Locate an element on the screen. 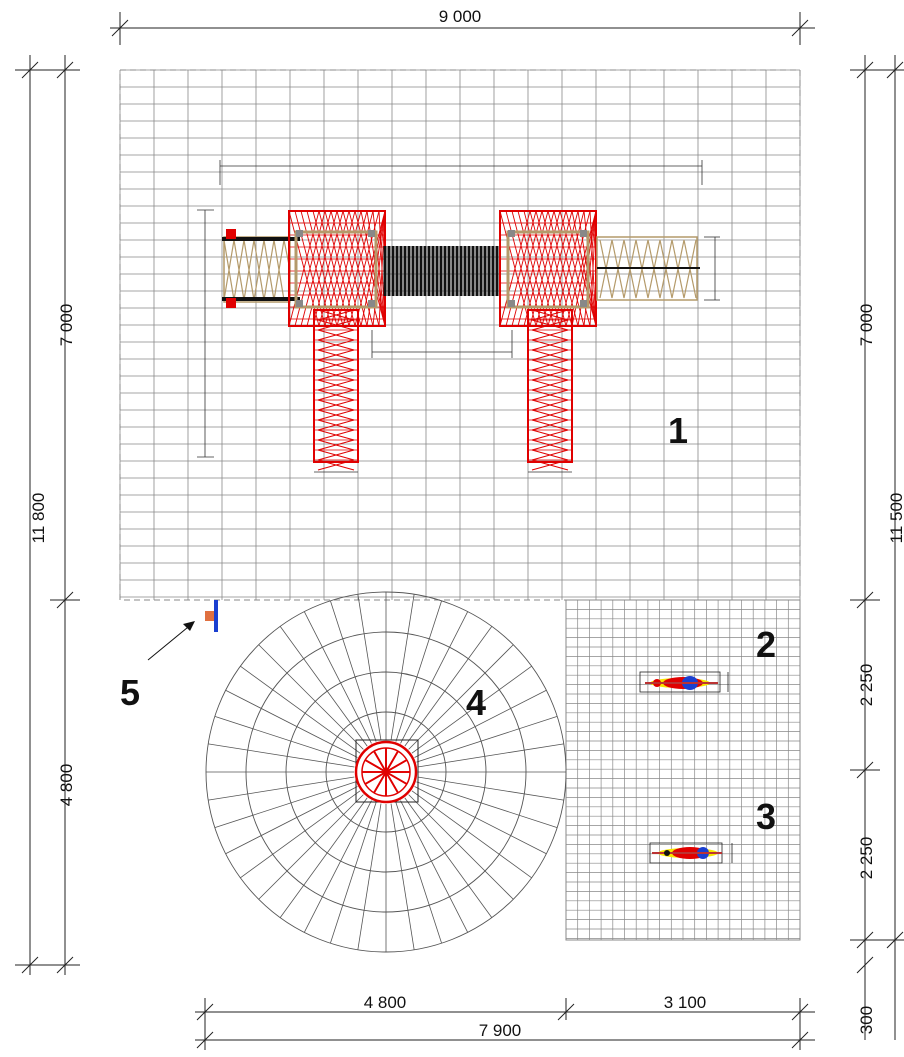 This screenshot has height=1057, width=904. zone-5-label: 5 is located at coordinates (130, 692).